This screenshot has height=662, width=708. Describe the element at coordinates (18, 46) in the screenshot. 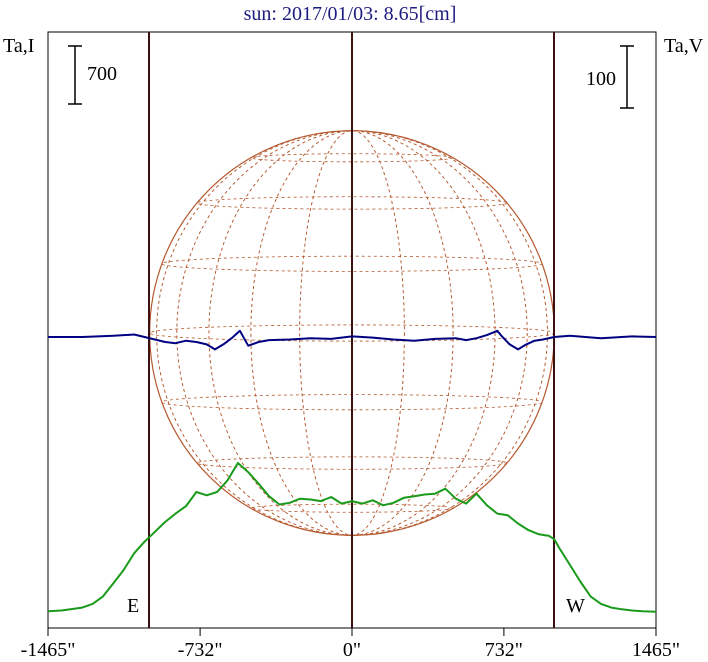

I see `left-axis-label: Ta,I` at that location.